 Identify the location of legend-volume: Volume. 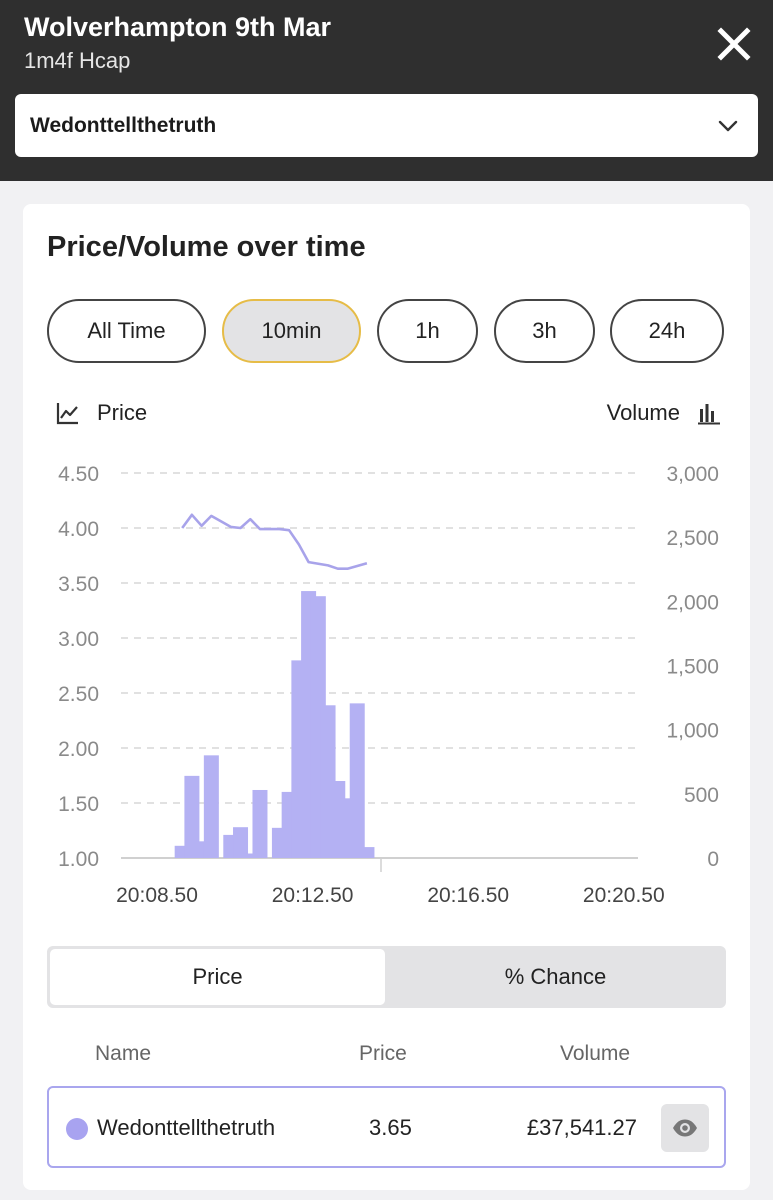
(664, 413).